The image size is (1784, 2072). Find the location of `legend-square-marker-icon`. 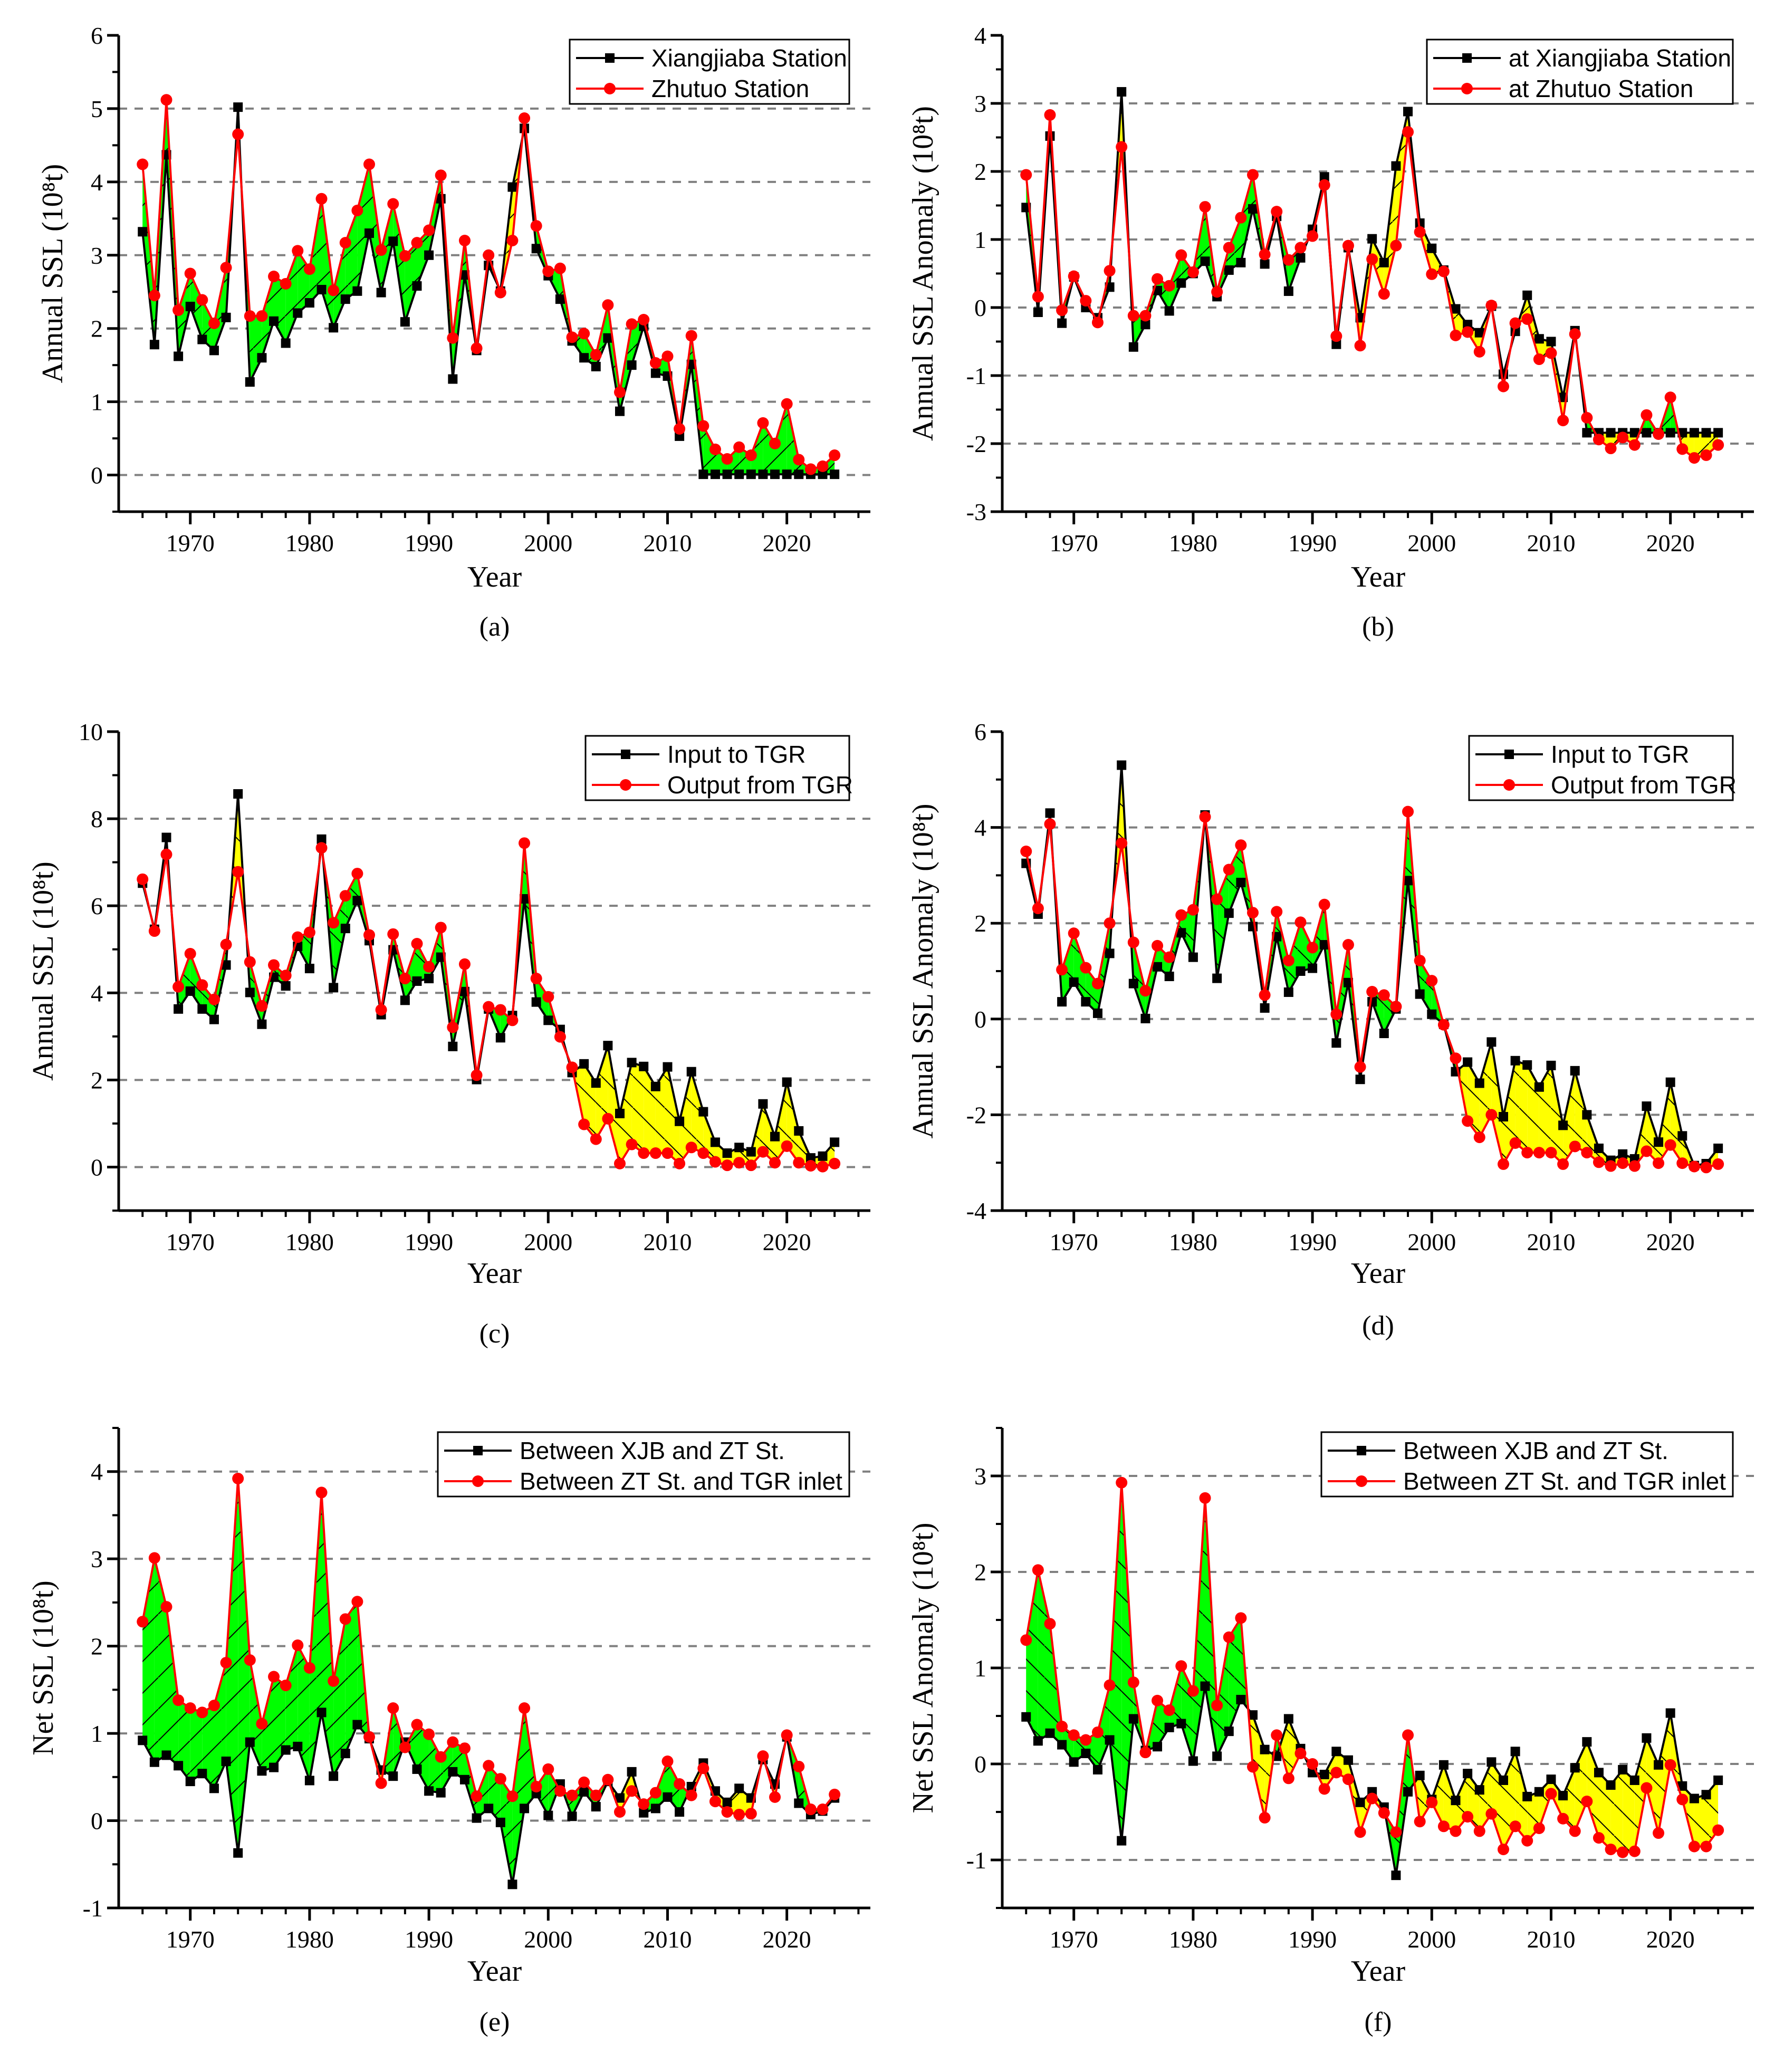

legend-square-marker-icon is located at coordinates (625, 754).